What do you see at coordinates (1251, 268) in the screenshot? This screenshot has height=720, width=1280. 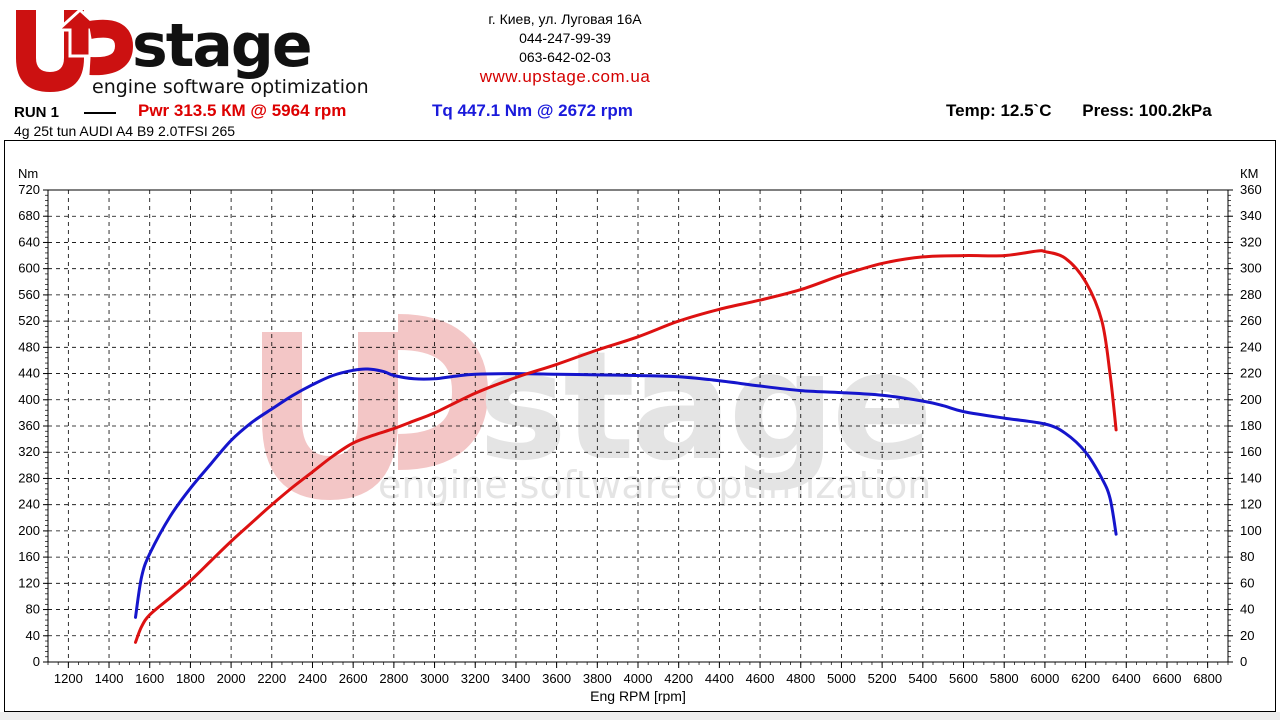 I see `y-tick-label-right: 300` at bounding box center [1251, 268].